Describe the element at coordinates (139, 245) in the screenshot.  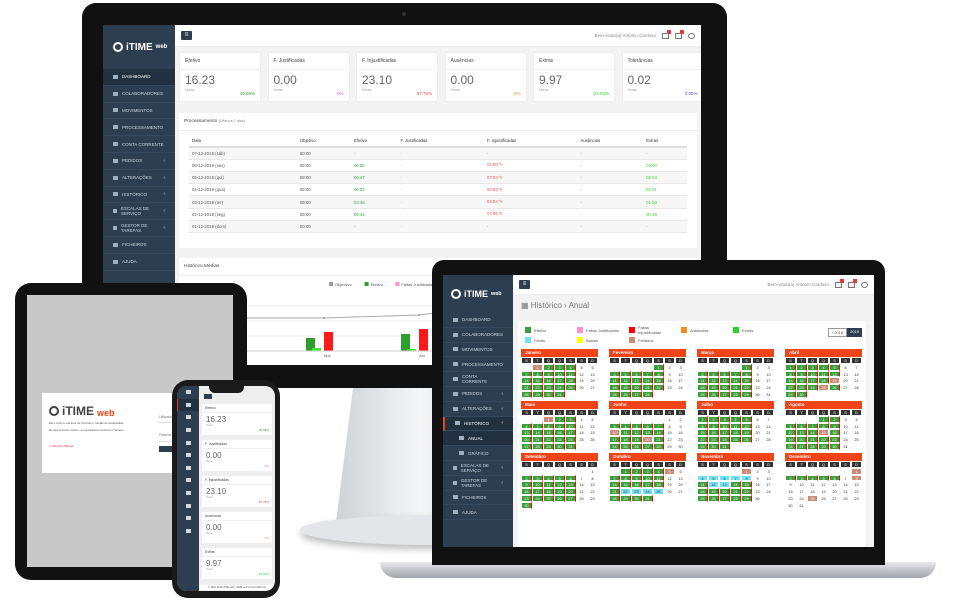
I see `sidebar-item-ficheiros: Ficheiros` at that location.